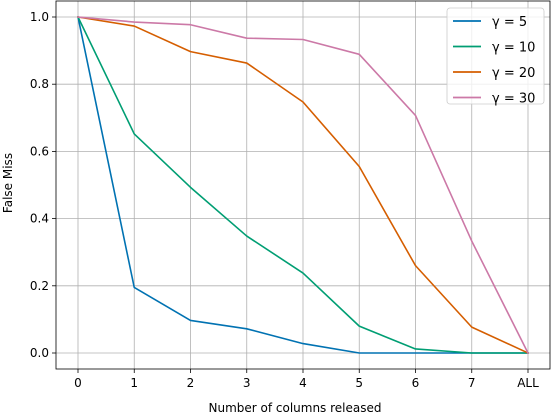 The width and height of the screenshot is (553, 413). Describe the element at coordinates (39, 353) in the screenshot. I see `y-tick-label: 0.0` at that location.